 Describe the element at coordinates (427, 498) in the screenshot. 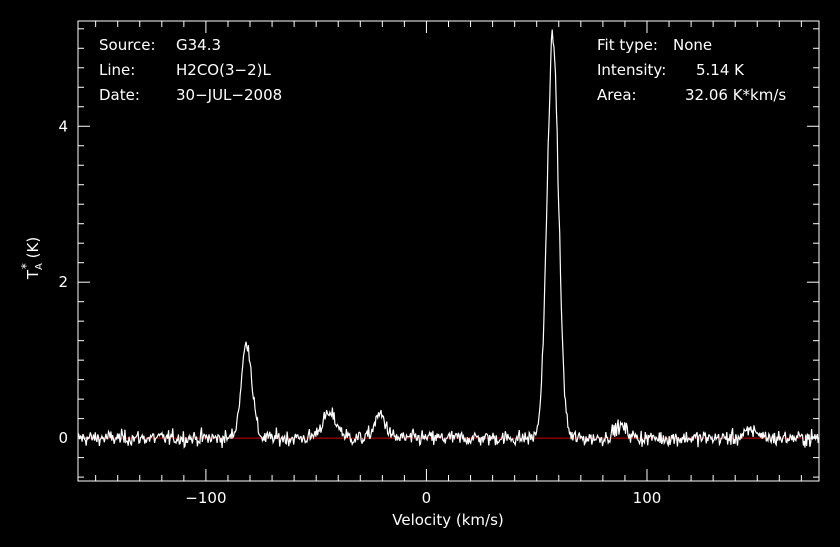

I see `x-tick-label: 0` at that location.